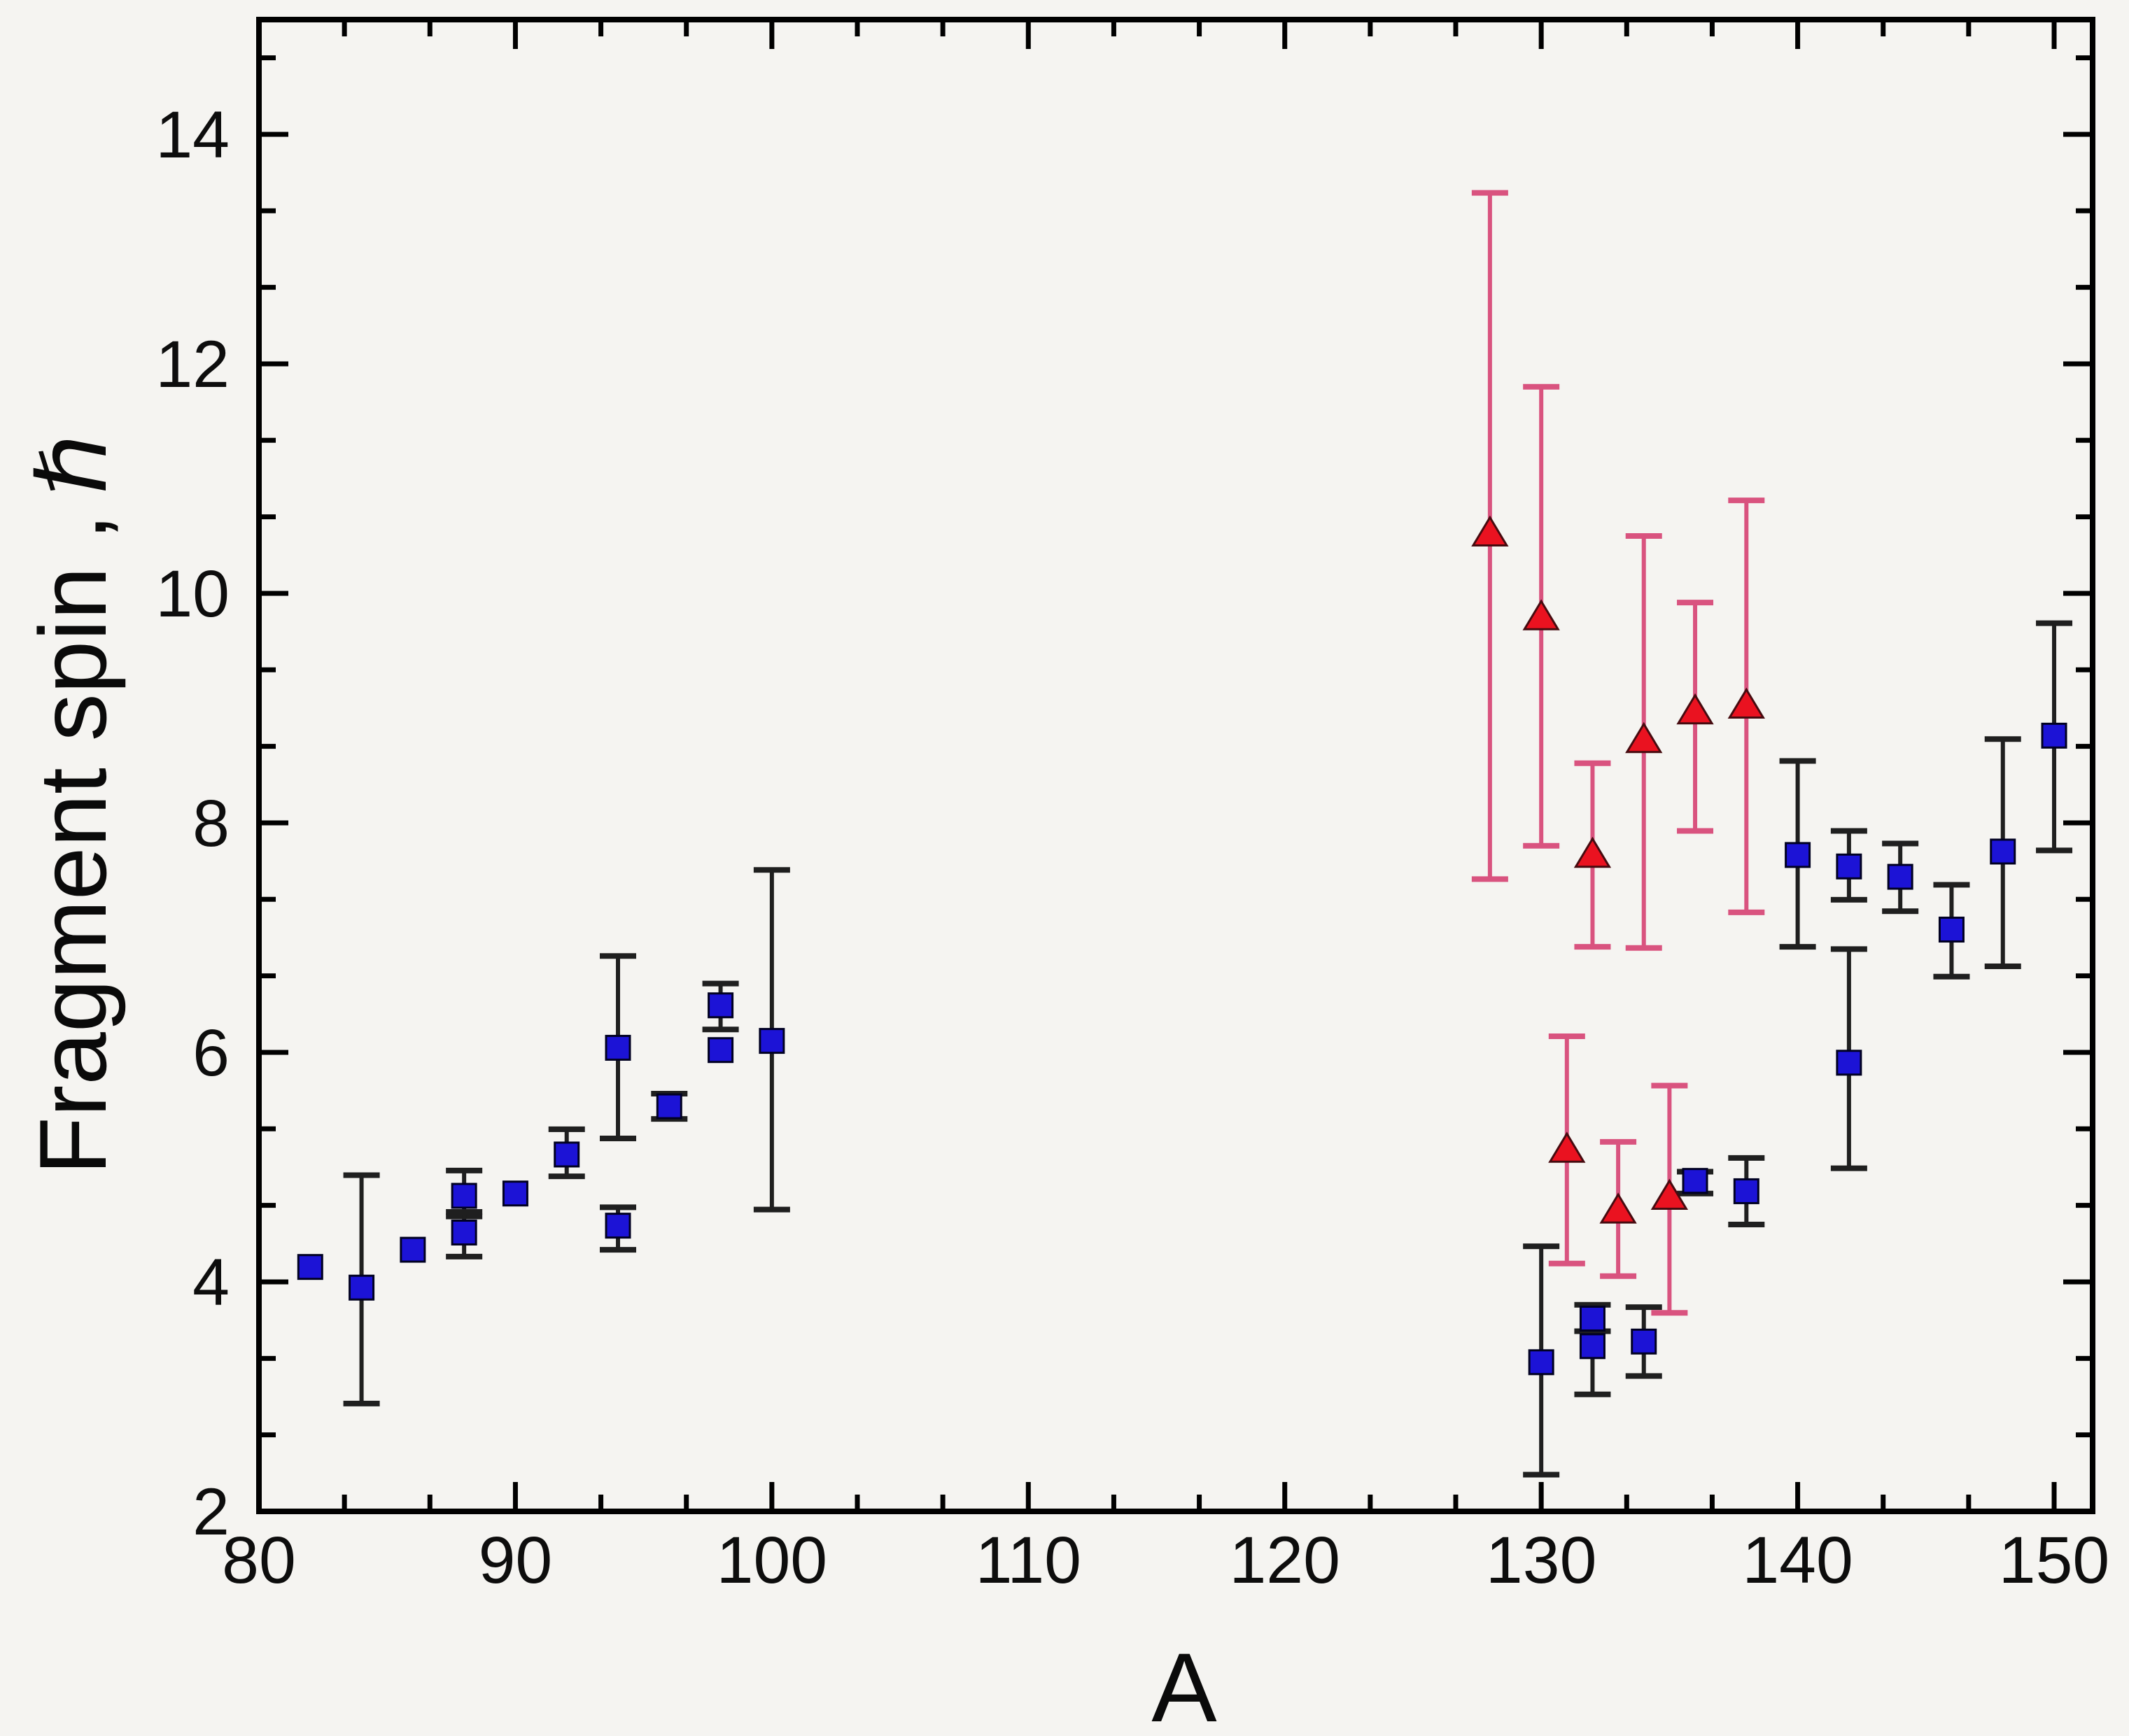 This screenshot has height=1736, width=2129. Describe the element at coordinates (1184, 1684) in the screenshot. I see `x-axis-title: A` at that location.